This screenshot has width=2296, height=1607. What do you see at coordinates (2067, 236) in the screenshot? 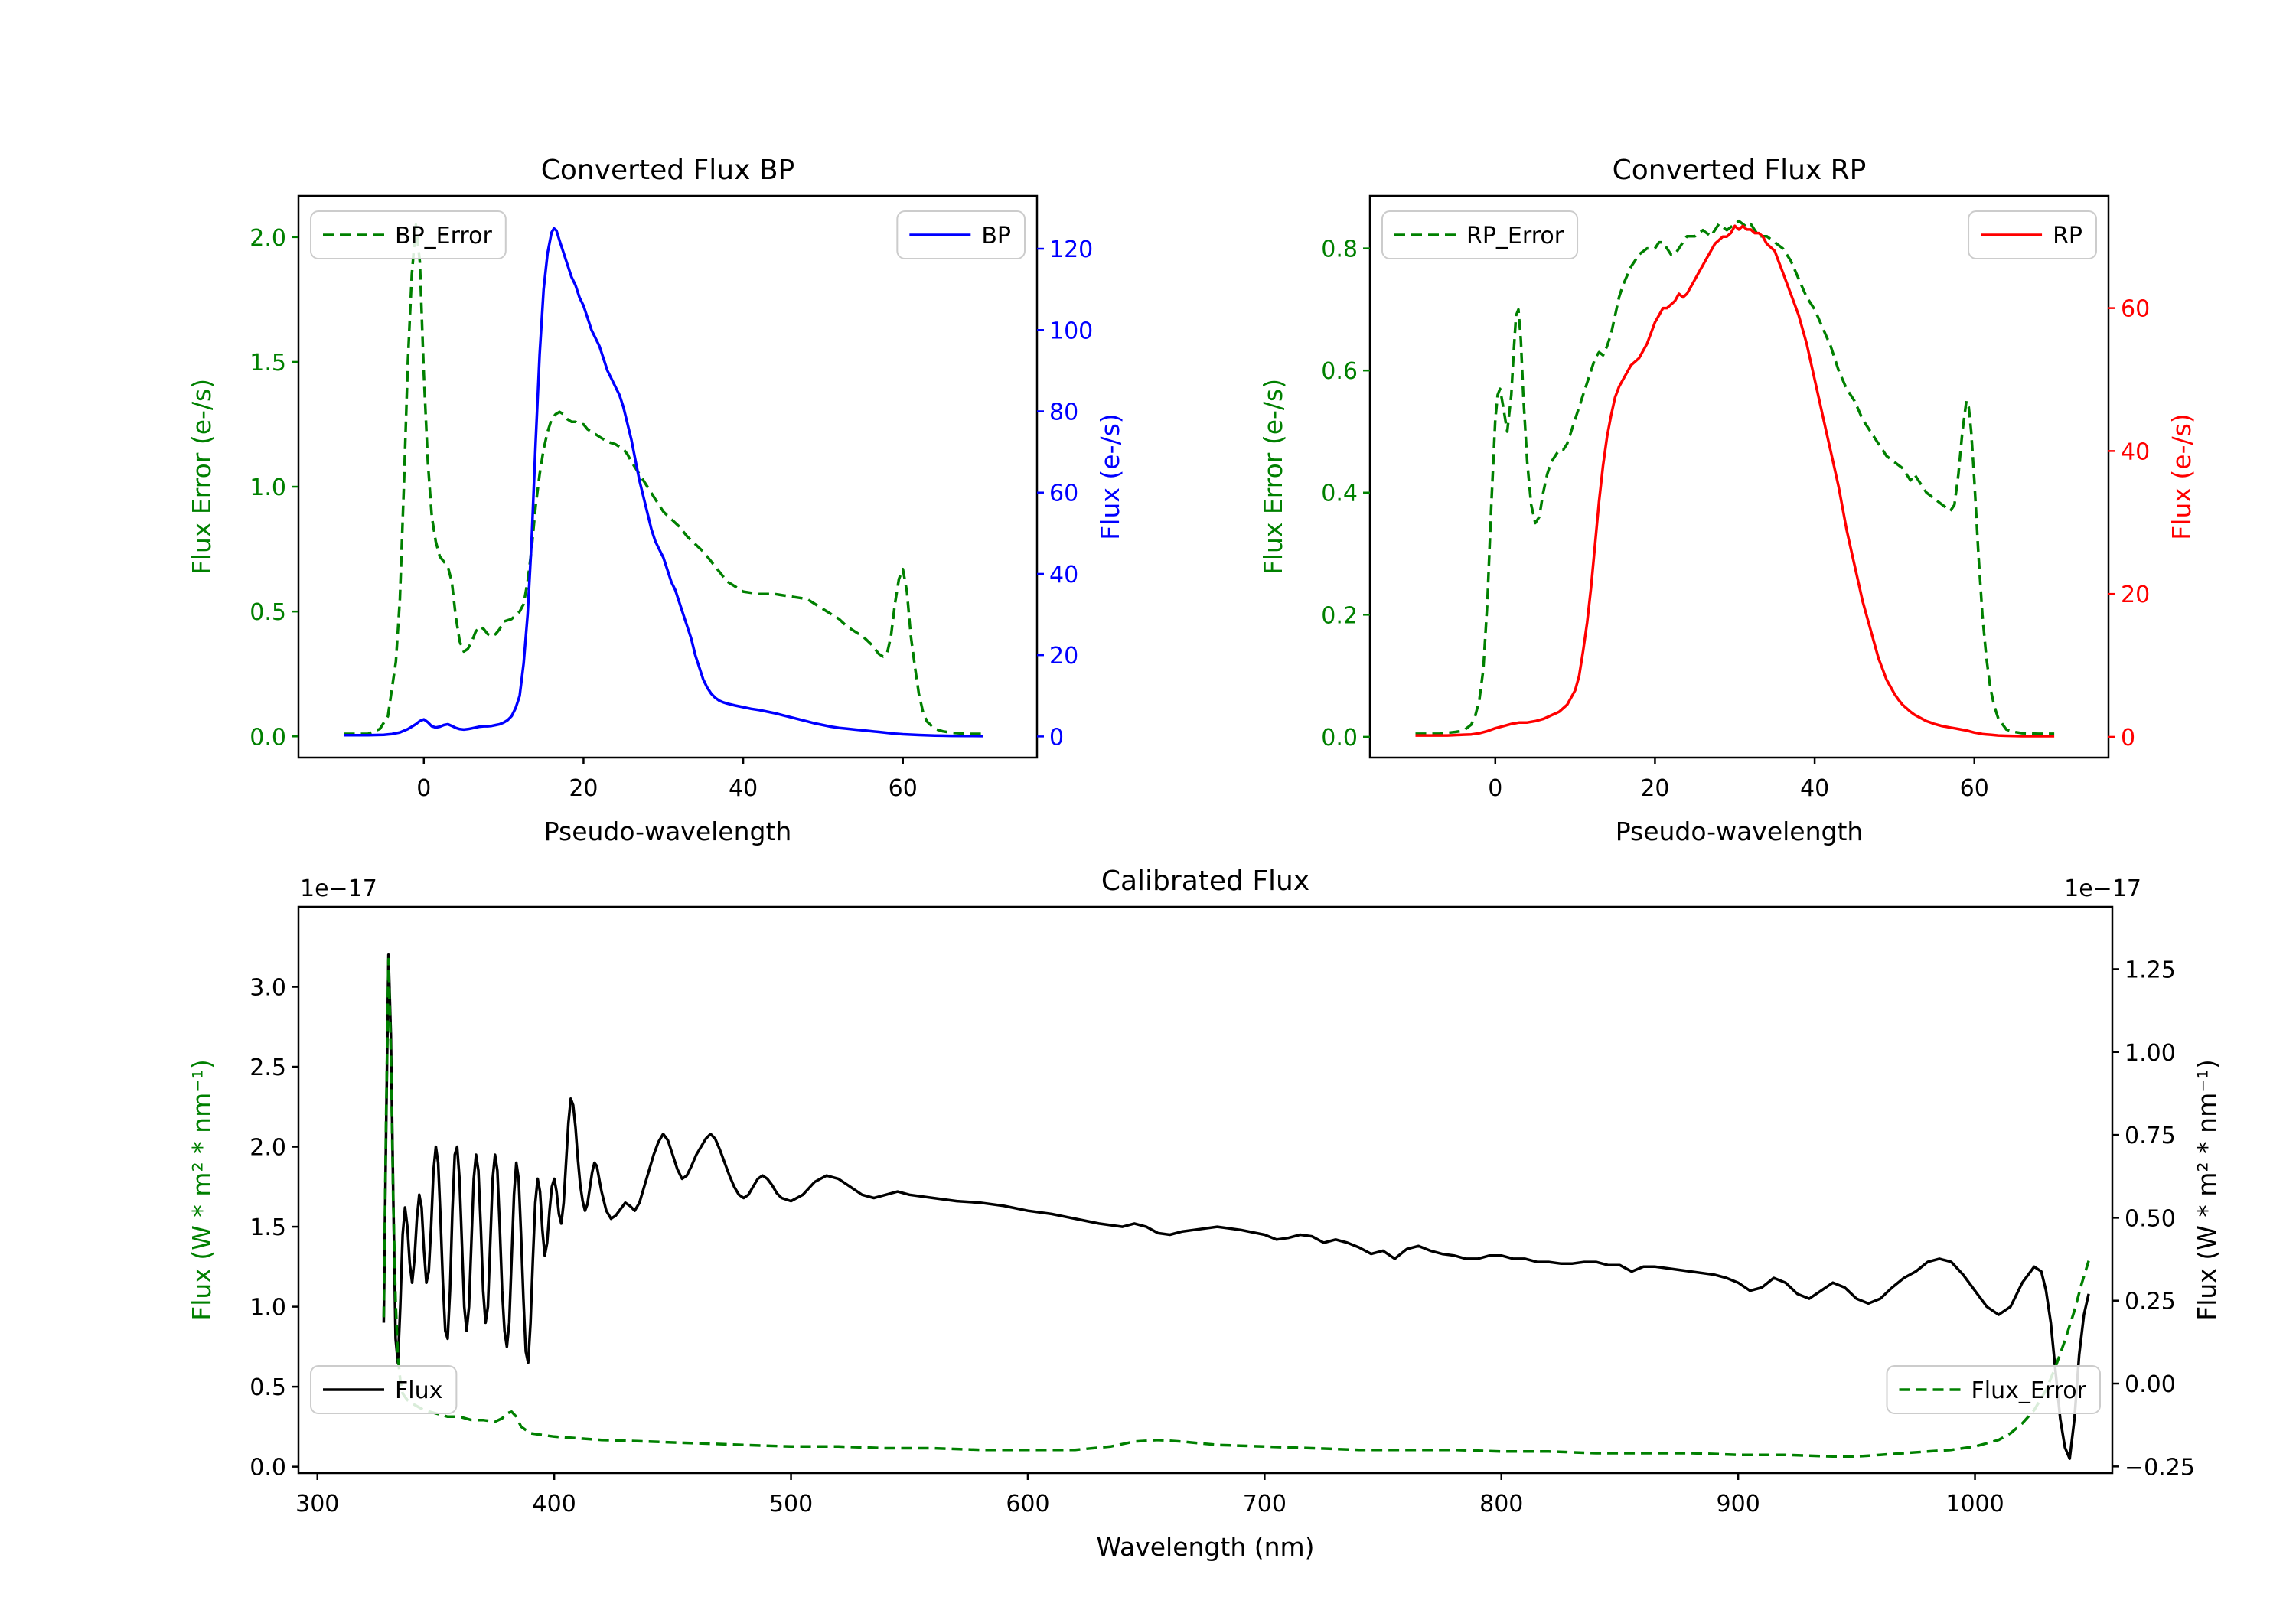
I see `legend-label: RP` at bounding box center [2067, 236].